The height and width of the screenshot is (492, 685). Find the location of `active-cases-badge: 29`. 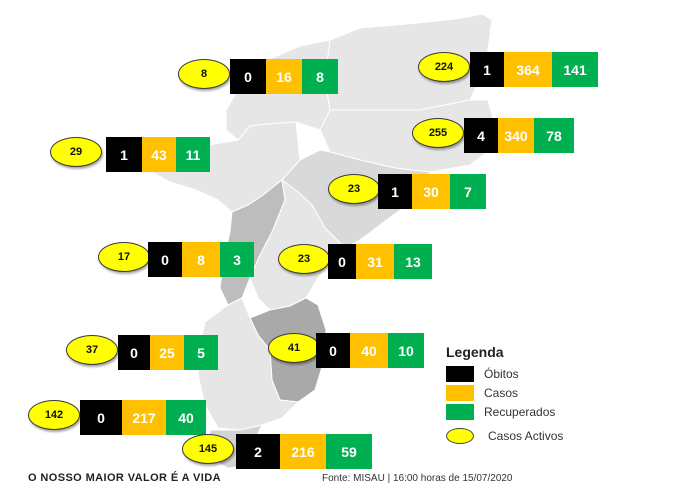

active-cases-badge: 29 is located at coordinates (76, 152).